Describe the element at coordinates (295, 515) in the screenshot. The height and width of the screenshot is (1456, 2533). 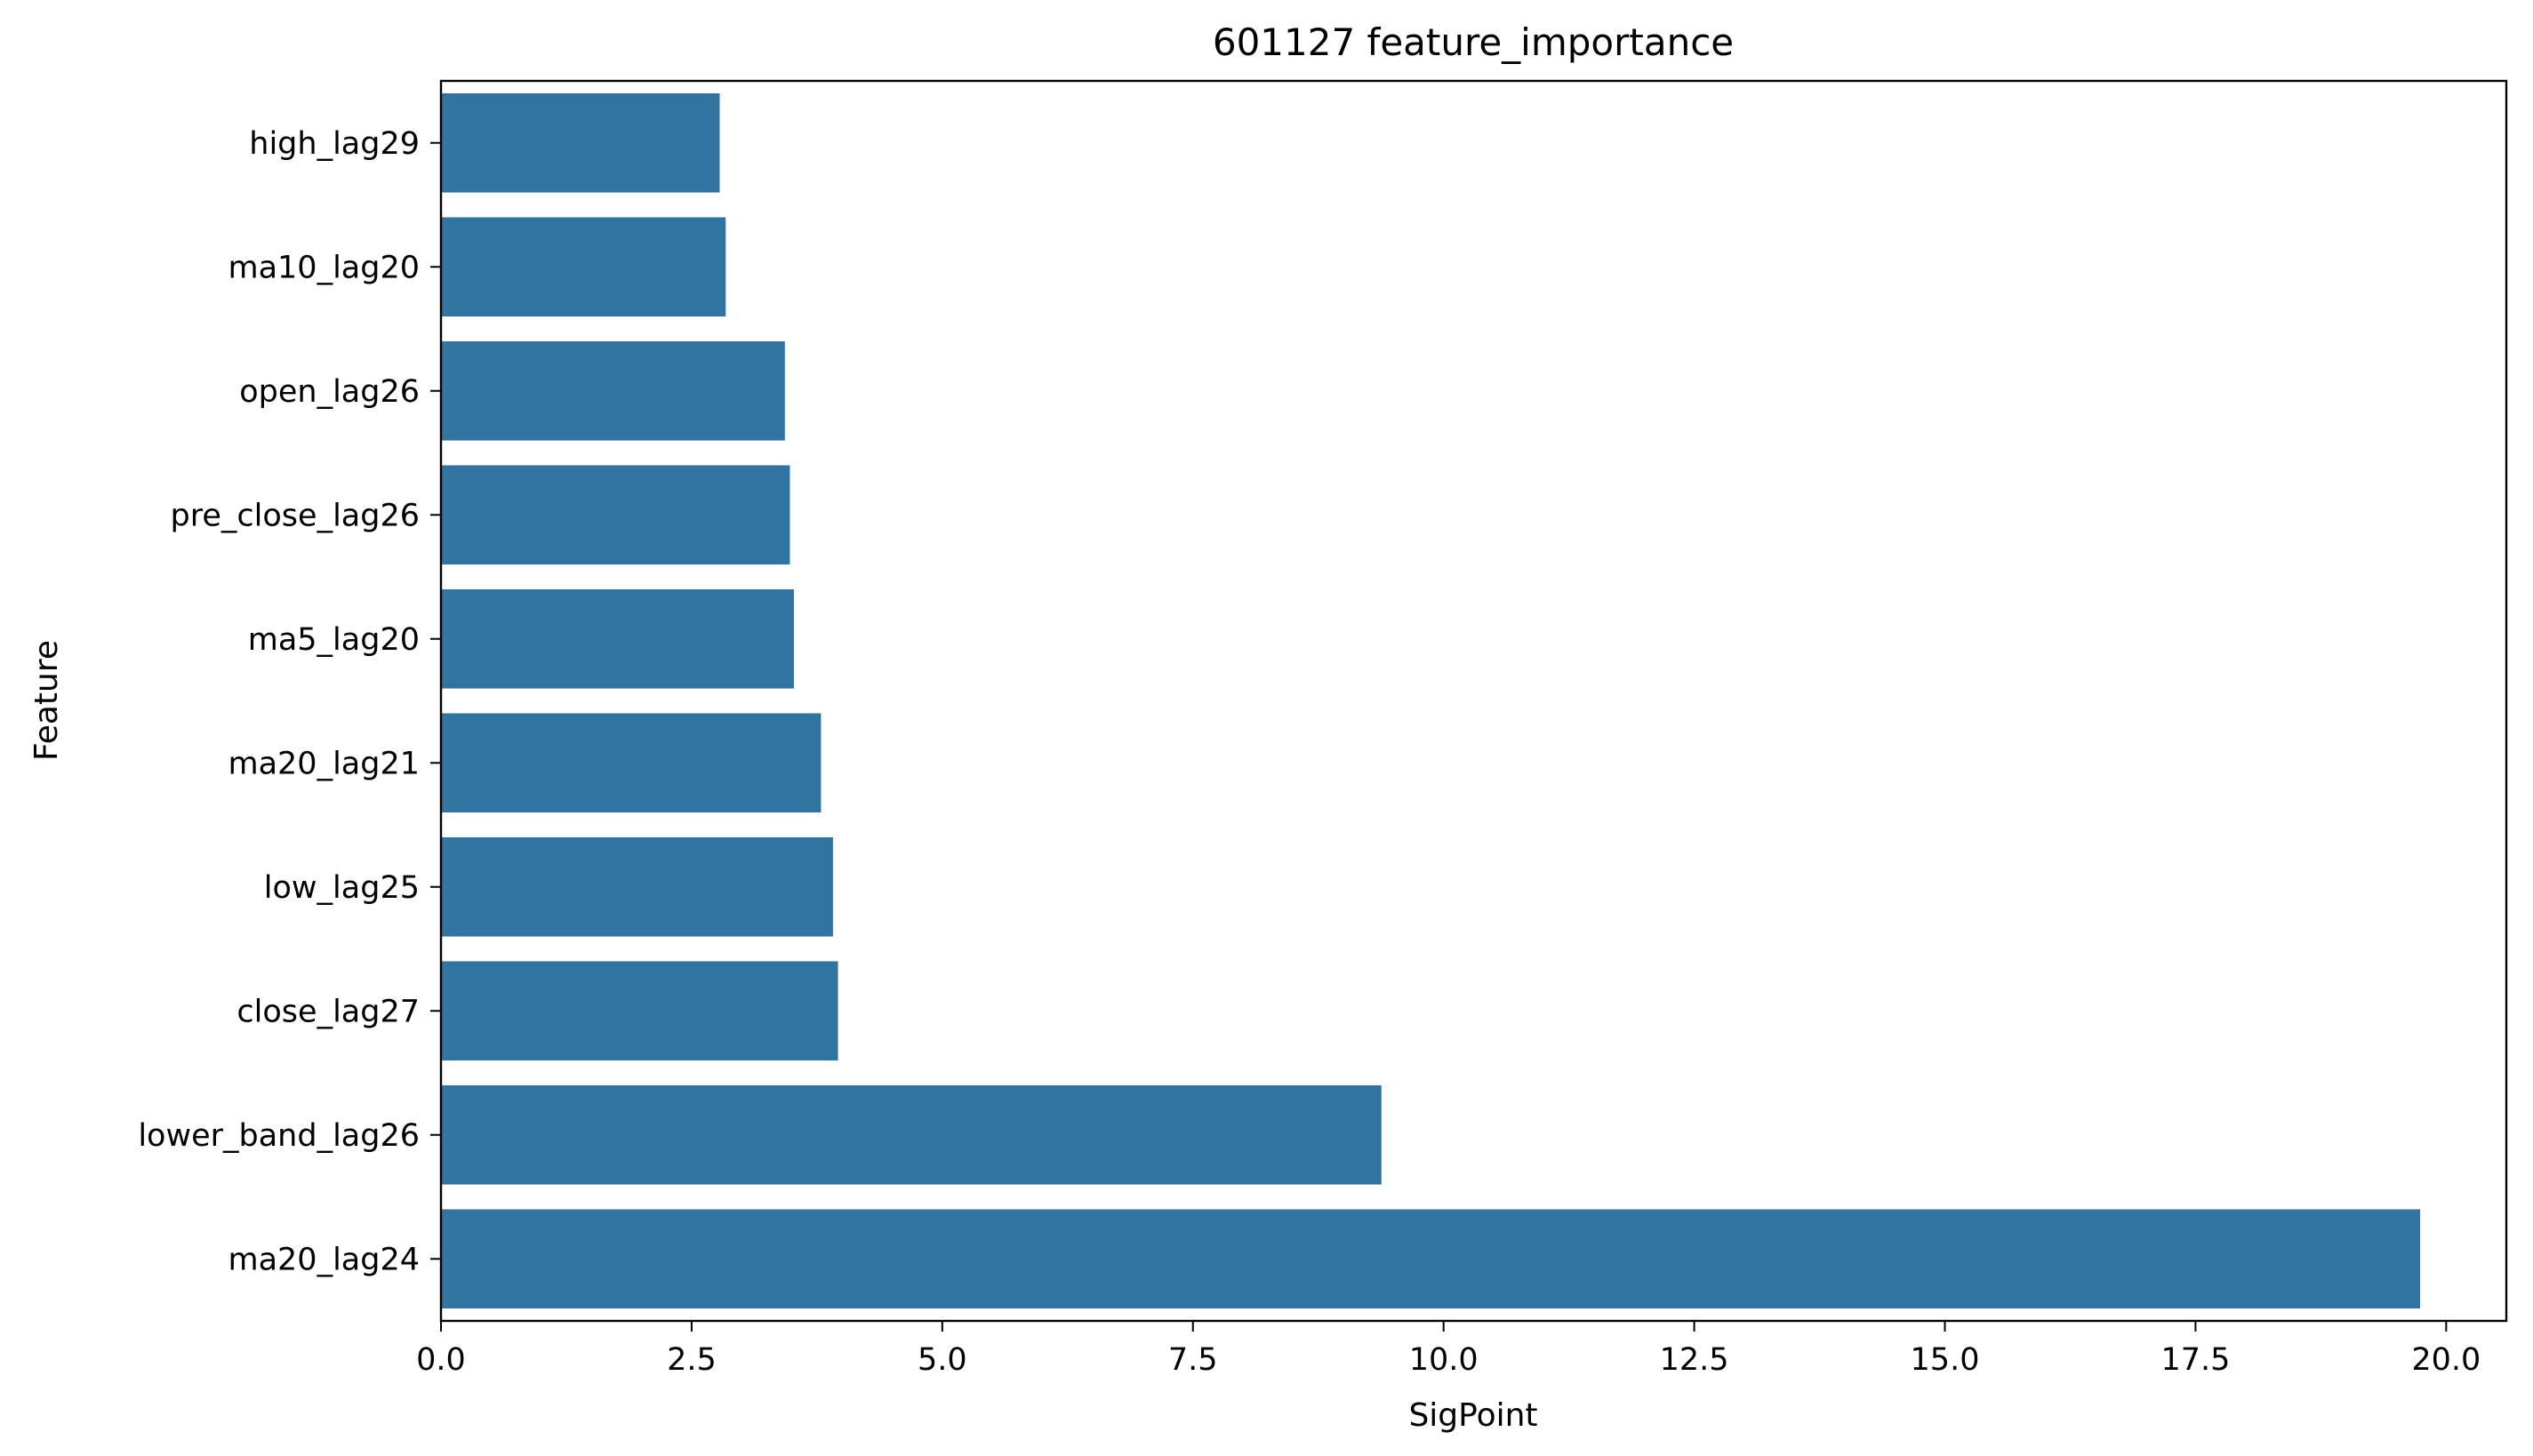
I see `y-tick-label: pre_close_lag26` at that location.